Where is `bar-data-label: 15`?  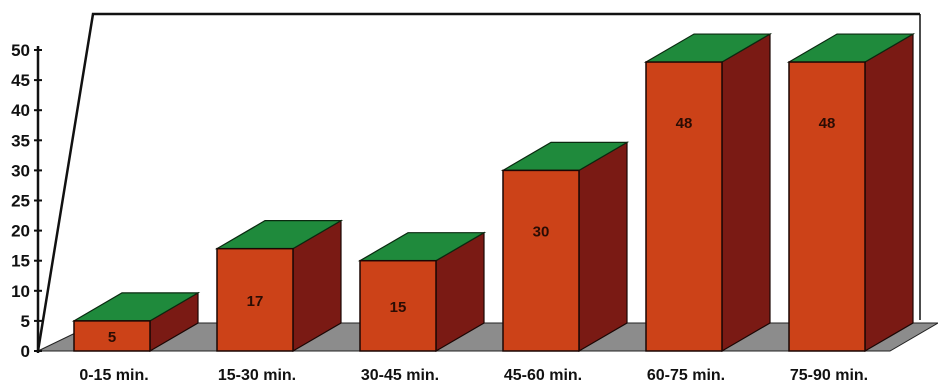
bar-data-label: 15 is located at coordinates (398, 307).